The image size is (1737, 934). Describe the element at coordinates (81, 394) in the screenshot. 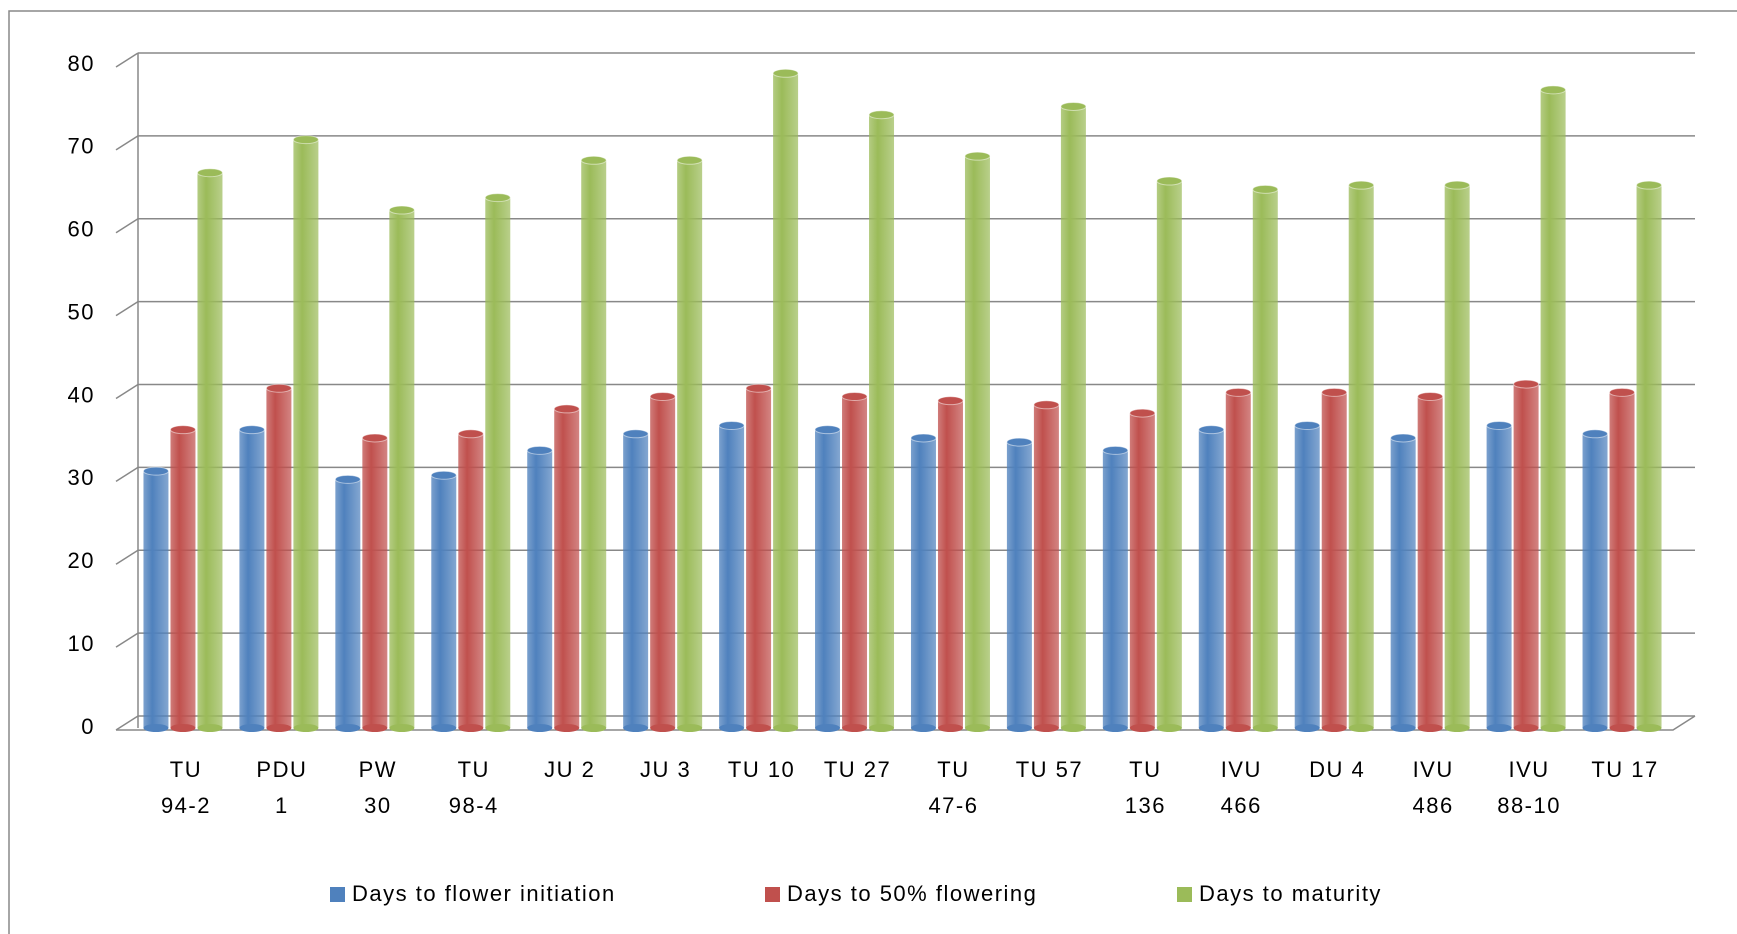

I see `y-tick-label: 40` at that location.